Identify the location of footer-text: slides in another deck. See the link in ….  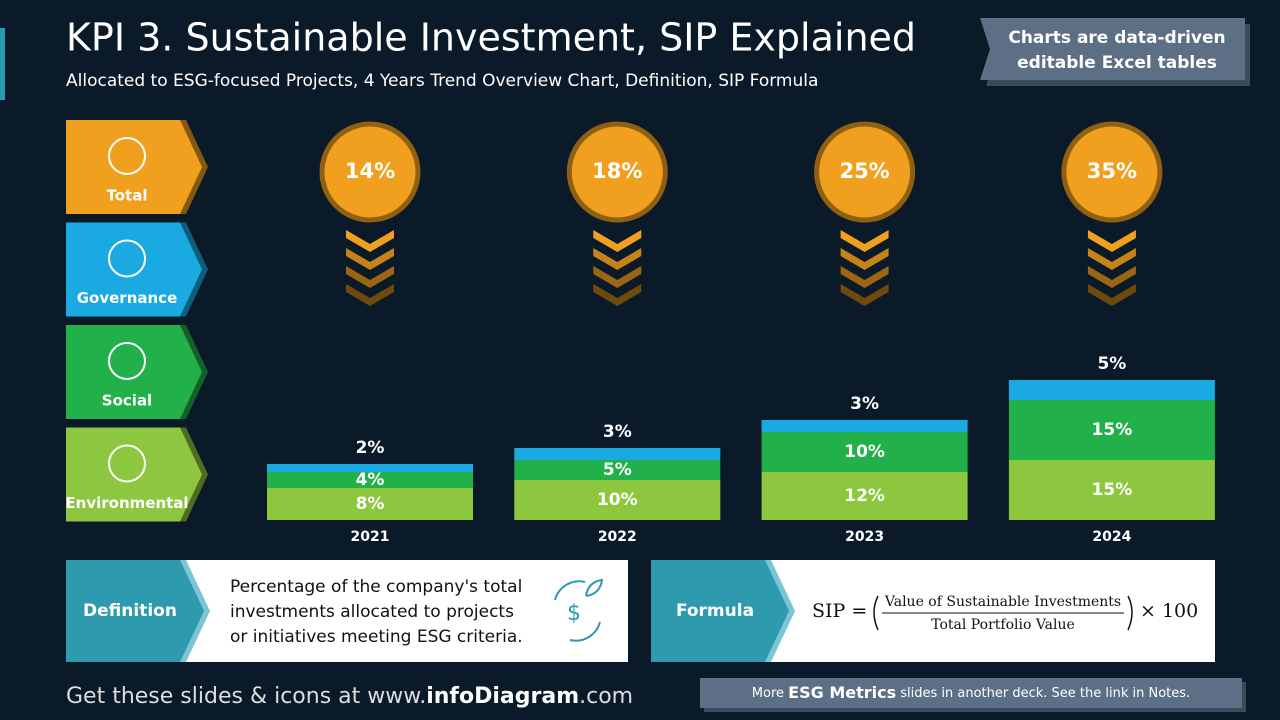
(1043, 693).